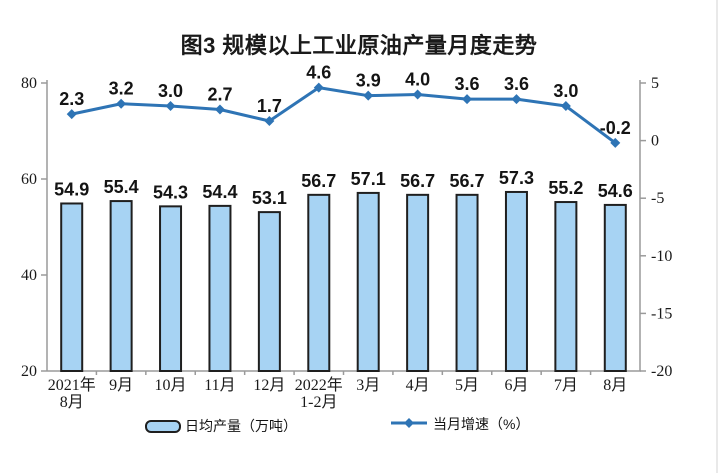 The image size is (718, 473). I want to click on line-value-label: 3.9, so click(368, 81).